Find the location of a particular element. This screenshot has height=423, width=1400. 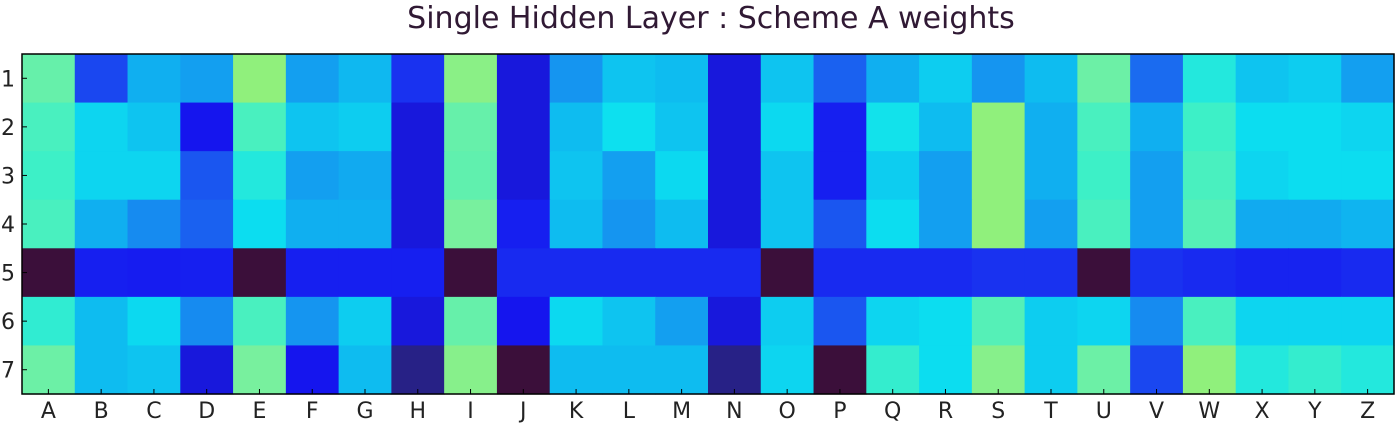

heatmap-cell-2-E is located at coordinates (260, 127).